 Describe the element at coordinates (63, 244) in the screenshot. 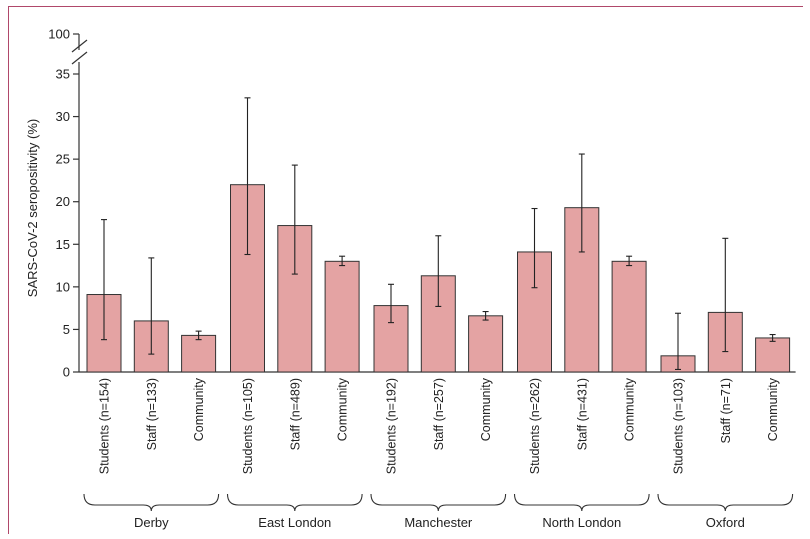

I see `y-tick-label: 15` at that location.